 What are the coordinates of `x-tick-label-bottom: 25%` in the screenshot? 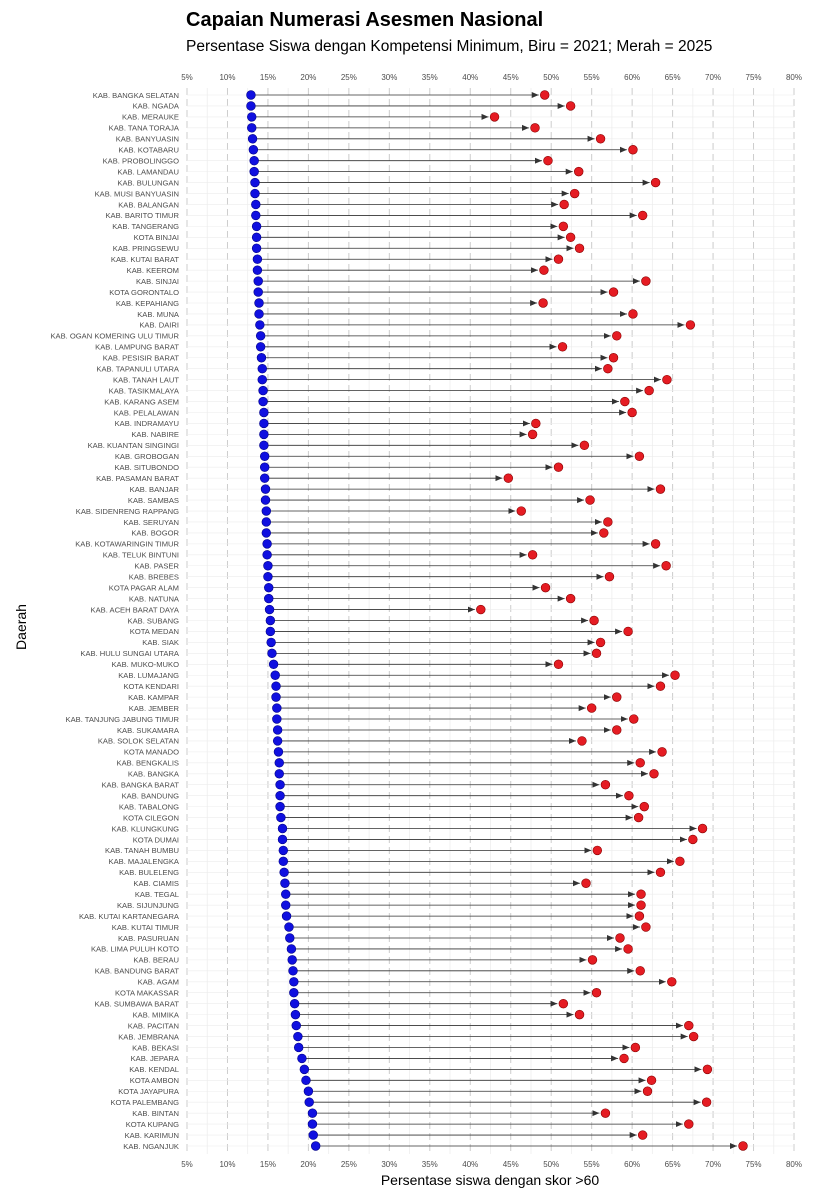 It's located at (349, 1164).